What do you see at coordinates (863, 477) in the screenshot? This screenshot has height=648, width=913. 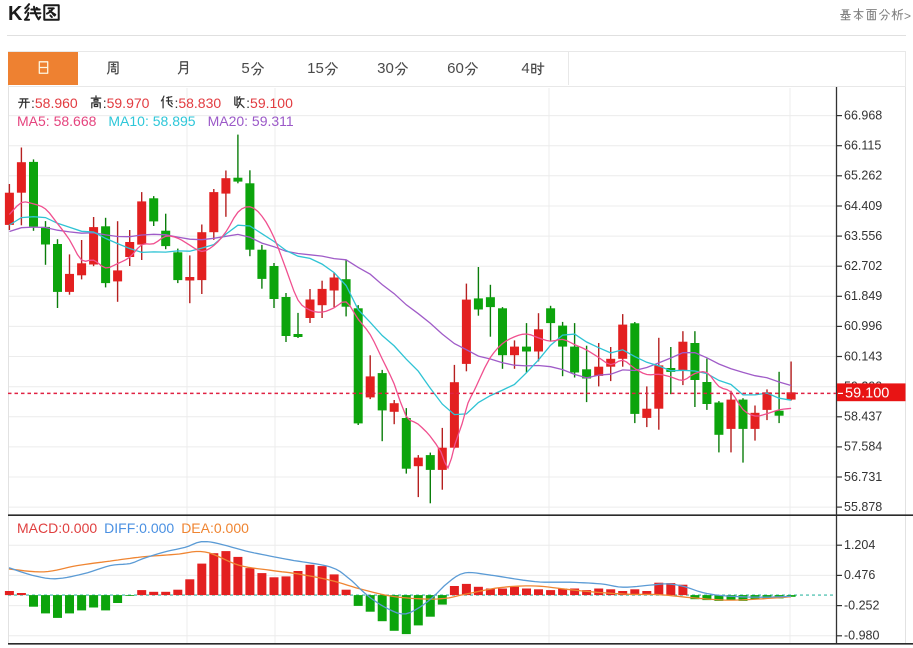 I see `svg-text: 56.731` at bounding box center [863, 477].